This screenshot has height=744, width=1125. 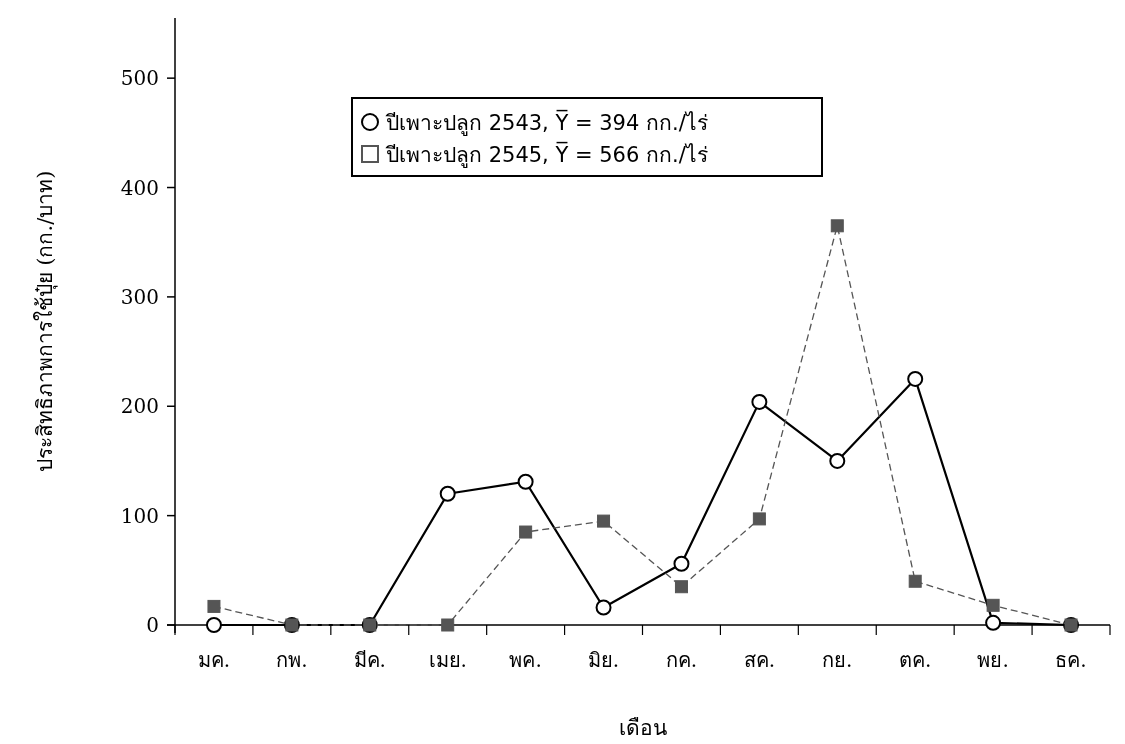 I want to click on x-tick-label: ธค., so click(x=1071, y=660).